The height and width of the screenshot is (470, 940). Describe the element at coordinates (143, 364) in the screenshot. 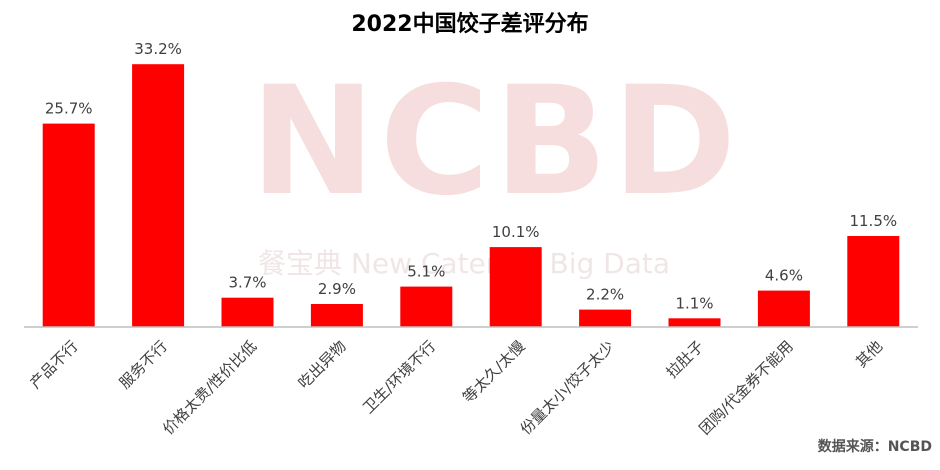

I see `category-label-2: 服务不行` at that location.